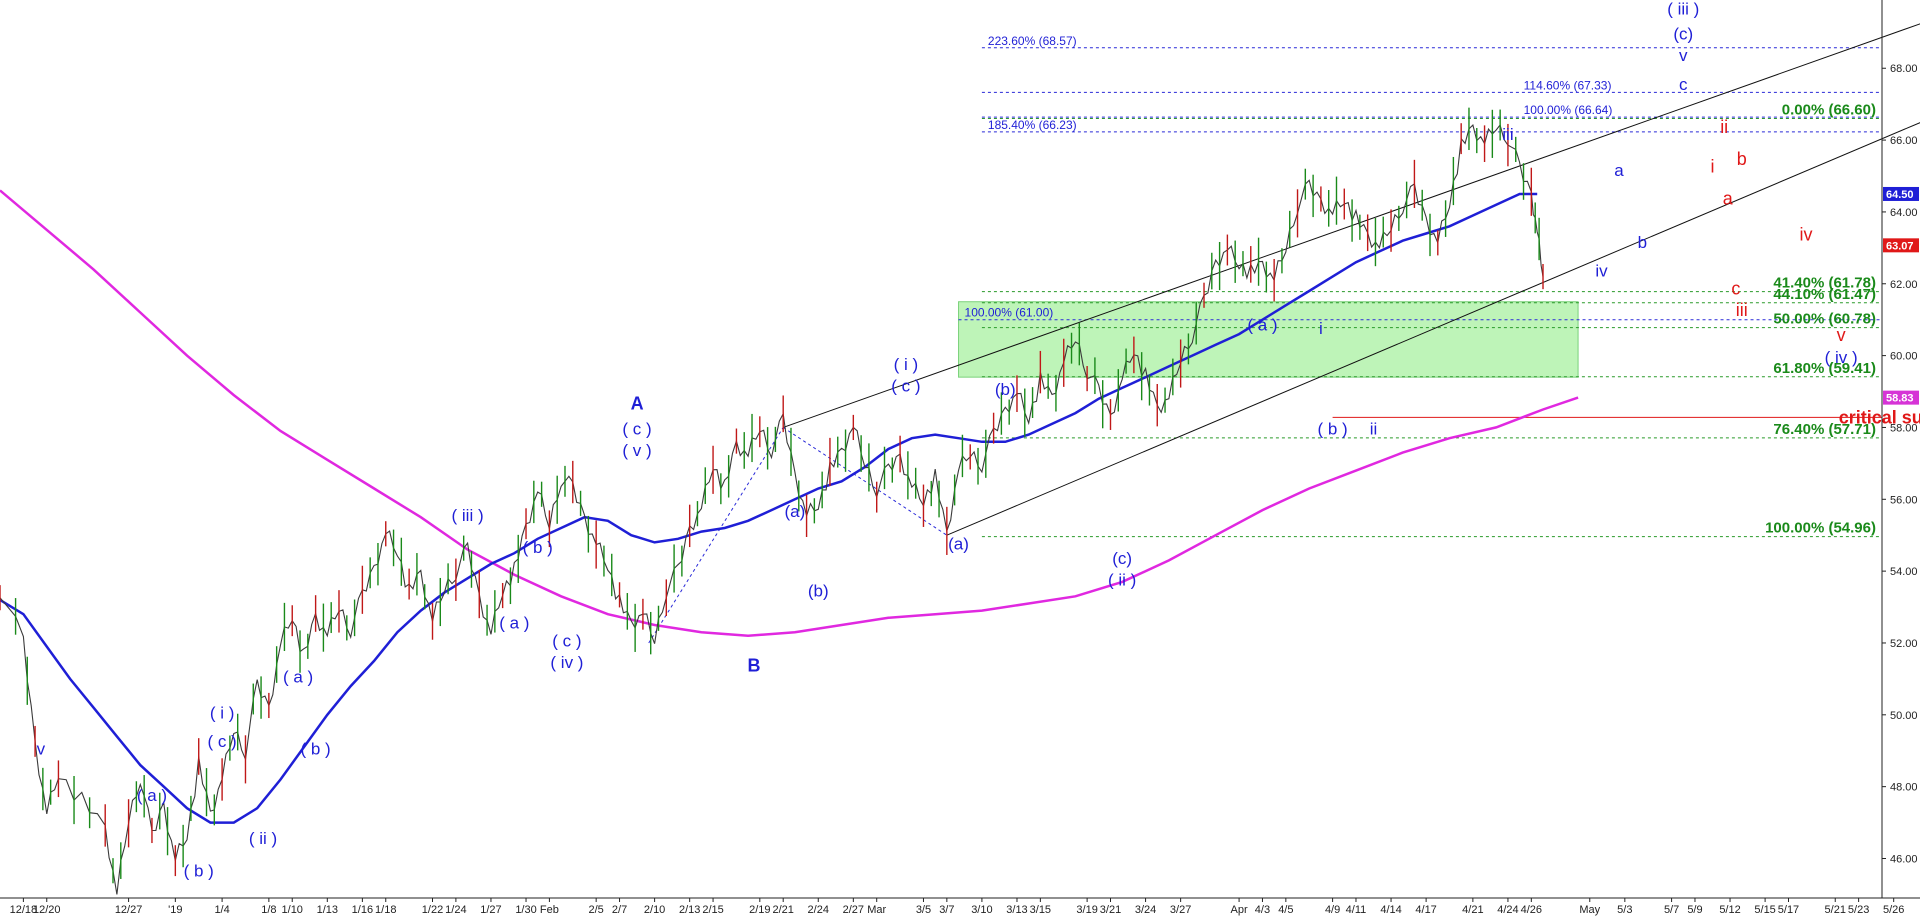 This screenshot has width=1920, height=918. Describe the element at coordinates (654, 910) in the screenshot. I see `x-tick-label: 2/10` at that location.